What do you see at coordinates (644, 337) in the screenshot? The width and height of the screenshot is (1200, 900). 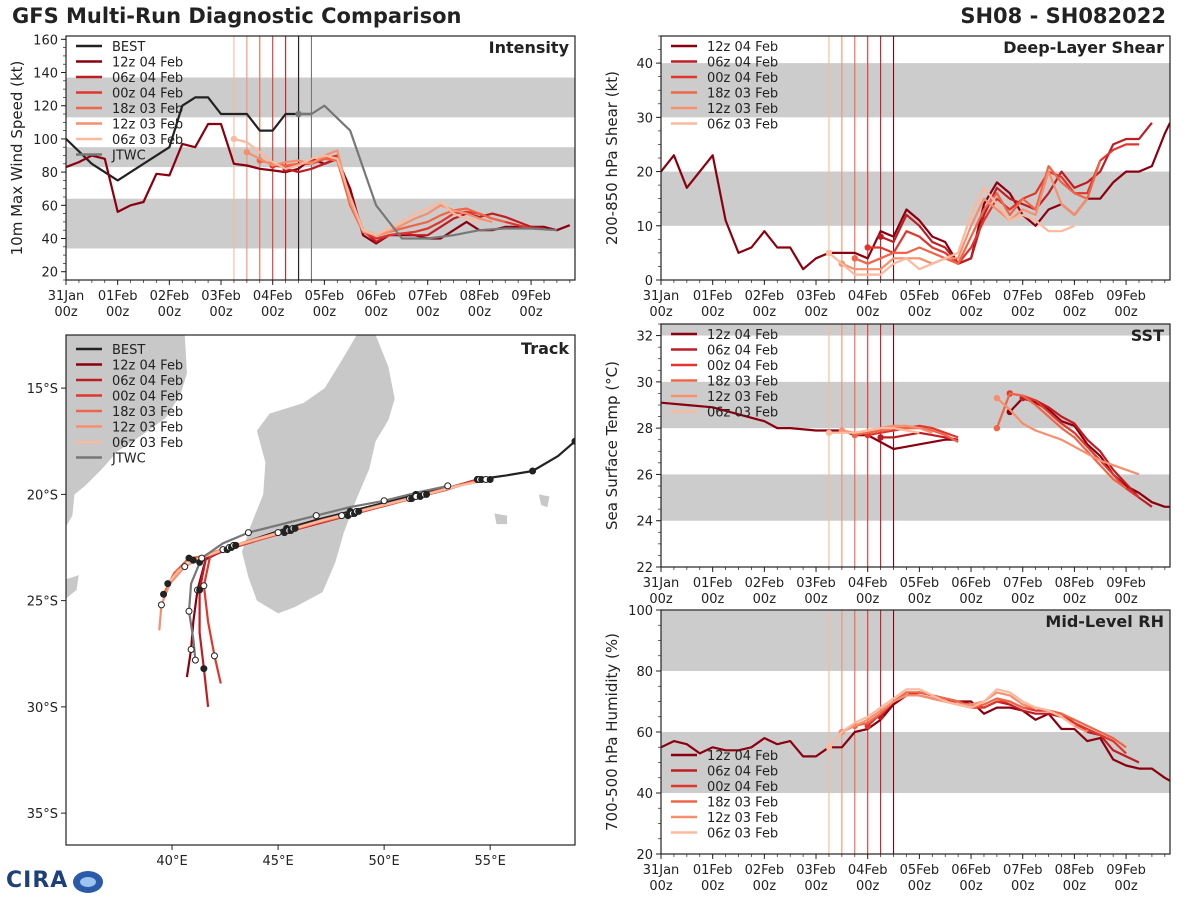 I see `sst-ytick-label: 32` at bounding box center [644, 337].